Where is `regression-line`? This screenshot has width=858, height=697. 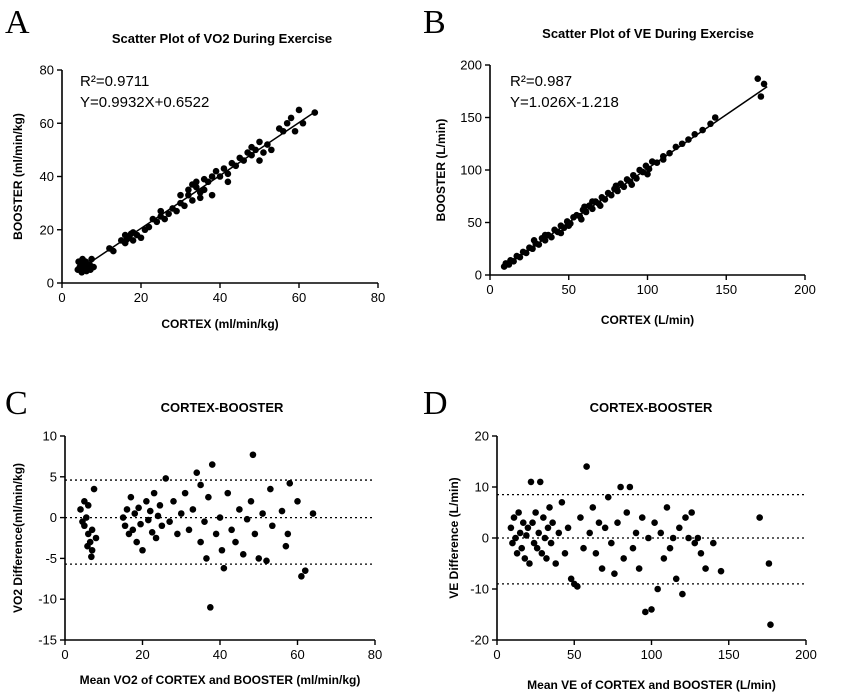
regression-line is located at coordinates (196, 191).